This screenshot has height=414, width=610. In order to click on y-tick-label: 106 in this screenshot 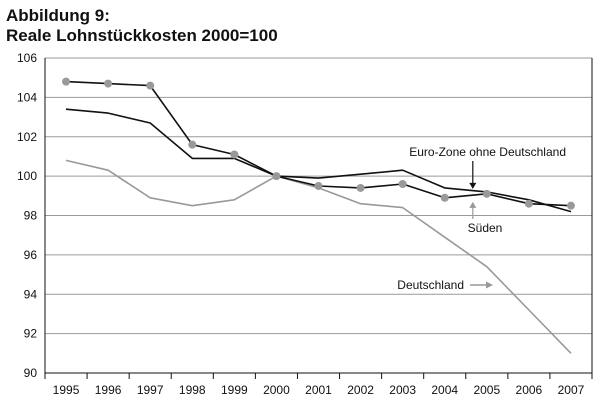, I will do `click(27, 58)`.